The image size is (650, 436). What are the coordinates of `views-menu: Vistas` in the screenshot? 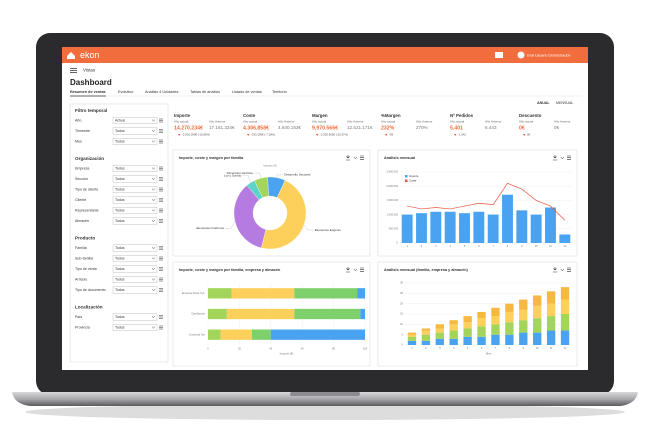 It's located at (89, 70).